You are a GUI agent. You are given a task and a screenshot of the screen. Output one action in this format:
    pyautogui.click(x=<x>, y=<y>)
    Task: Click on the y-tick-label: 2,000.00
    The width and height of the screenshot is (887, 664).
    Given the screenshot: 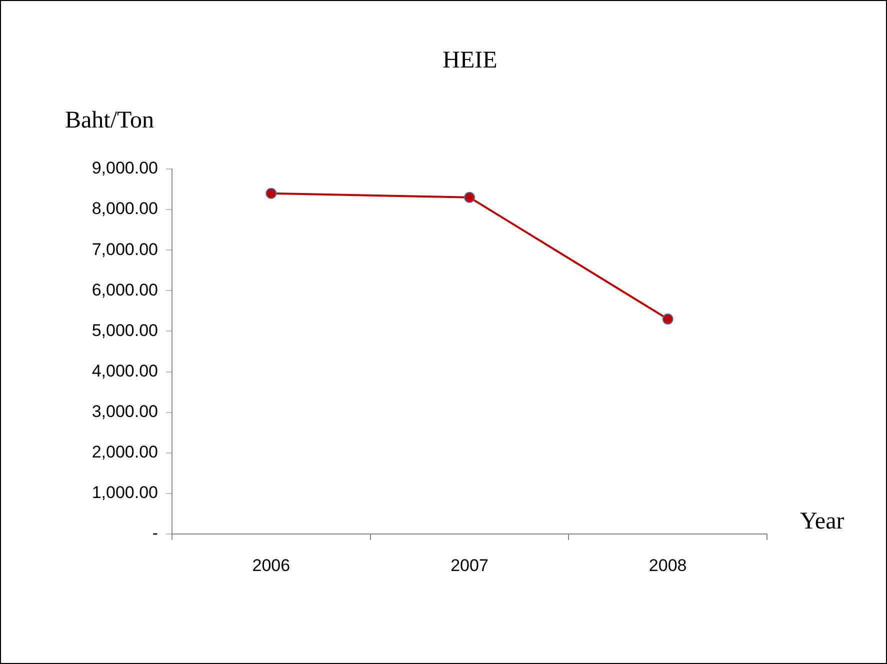 What is the action you would take?
    pyautogui.click(x=125, y=452)
    